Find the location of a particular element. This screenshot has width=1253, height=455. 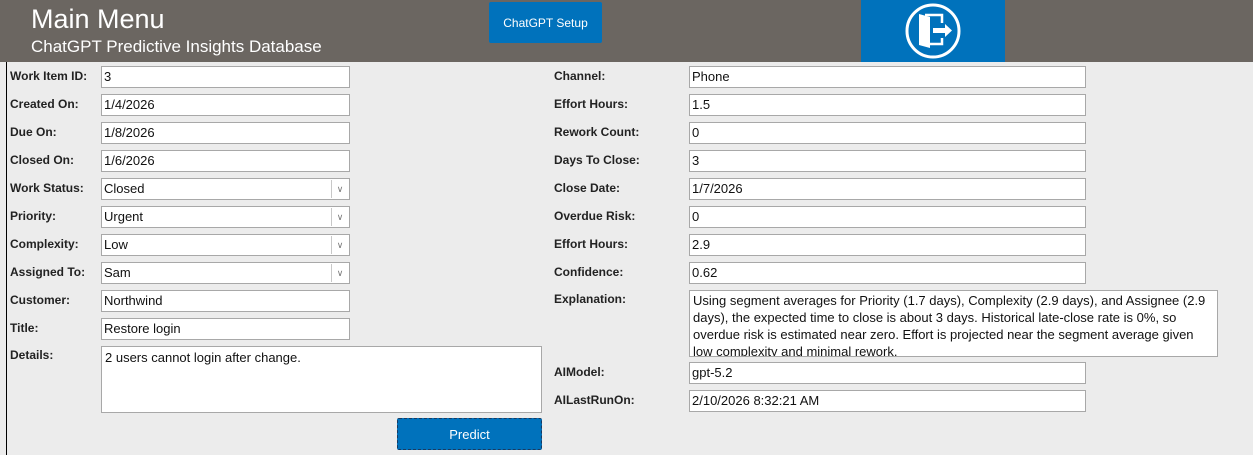

complexity-combobox: Low ∨ is located at coordinates (225, 245).